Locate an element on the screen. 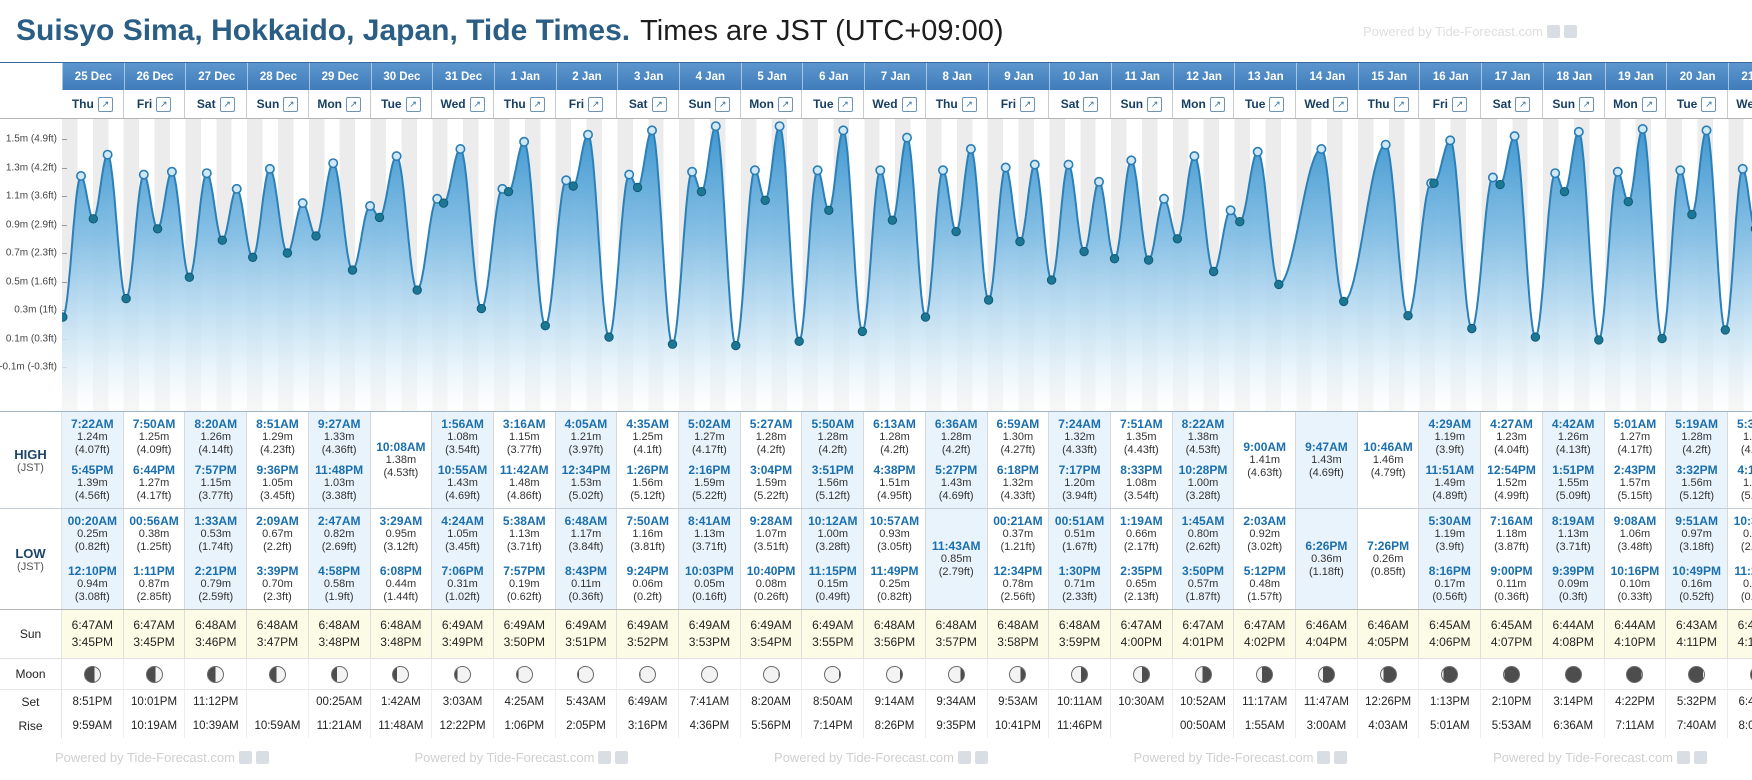 The height and width of the screenshot is (780, 1752). moonset-time: 7:41AM is located at coordinates (710, 702).